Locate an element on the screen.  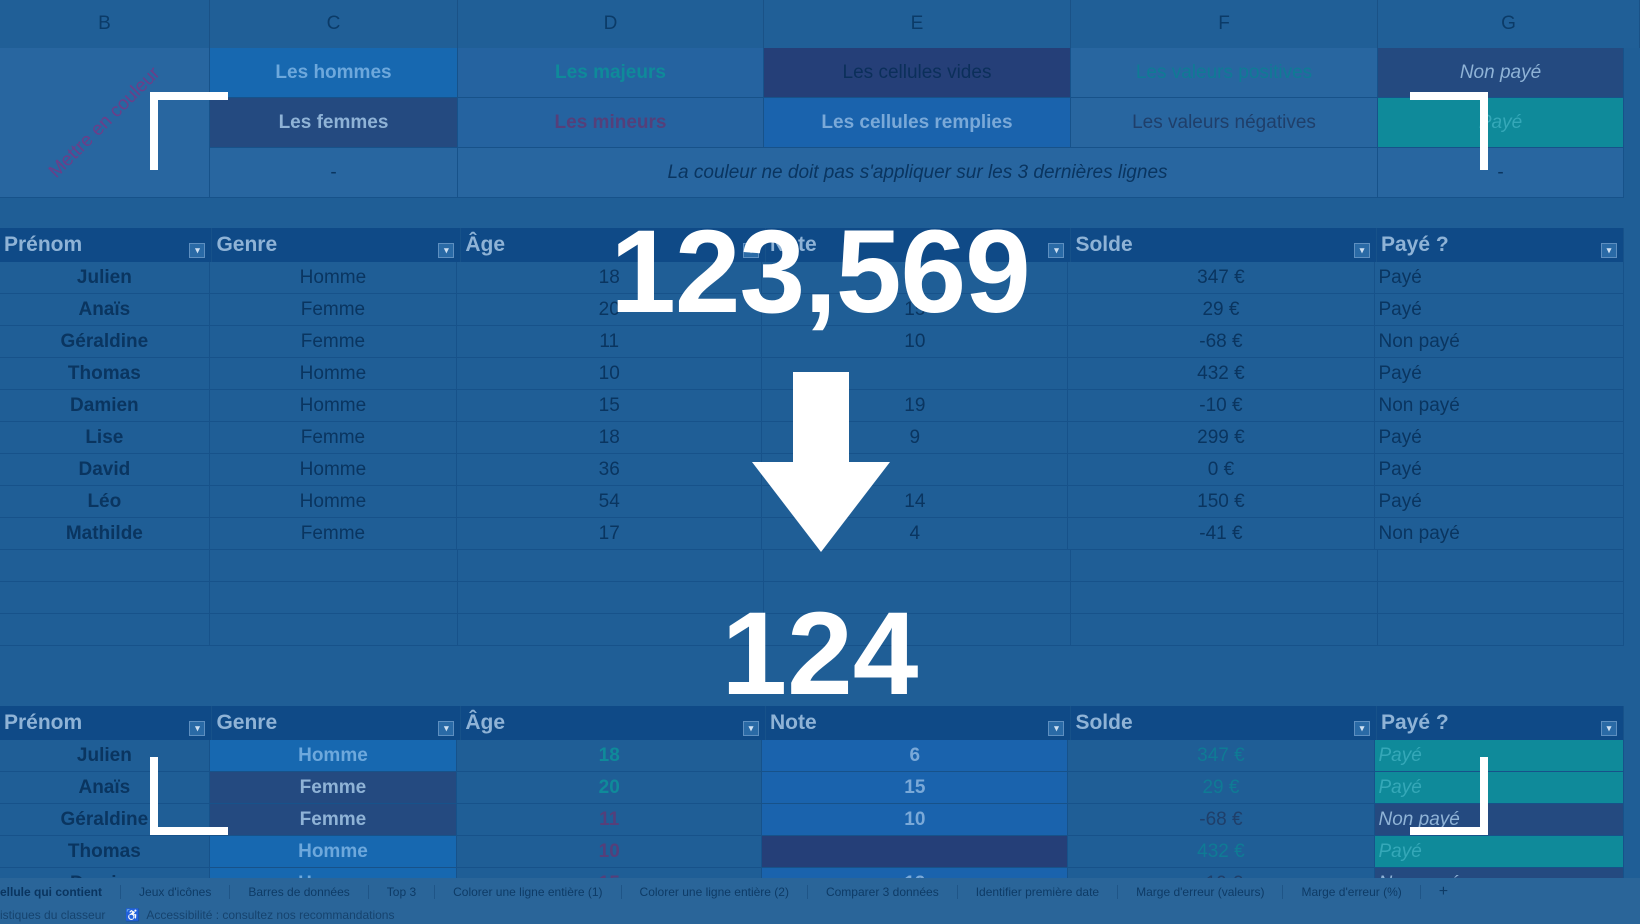
sheet-tab: Colorer une ligne entière (1) is located at coordinates (528, 892).